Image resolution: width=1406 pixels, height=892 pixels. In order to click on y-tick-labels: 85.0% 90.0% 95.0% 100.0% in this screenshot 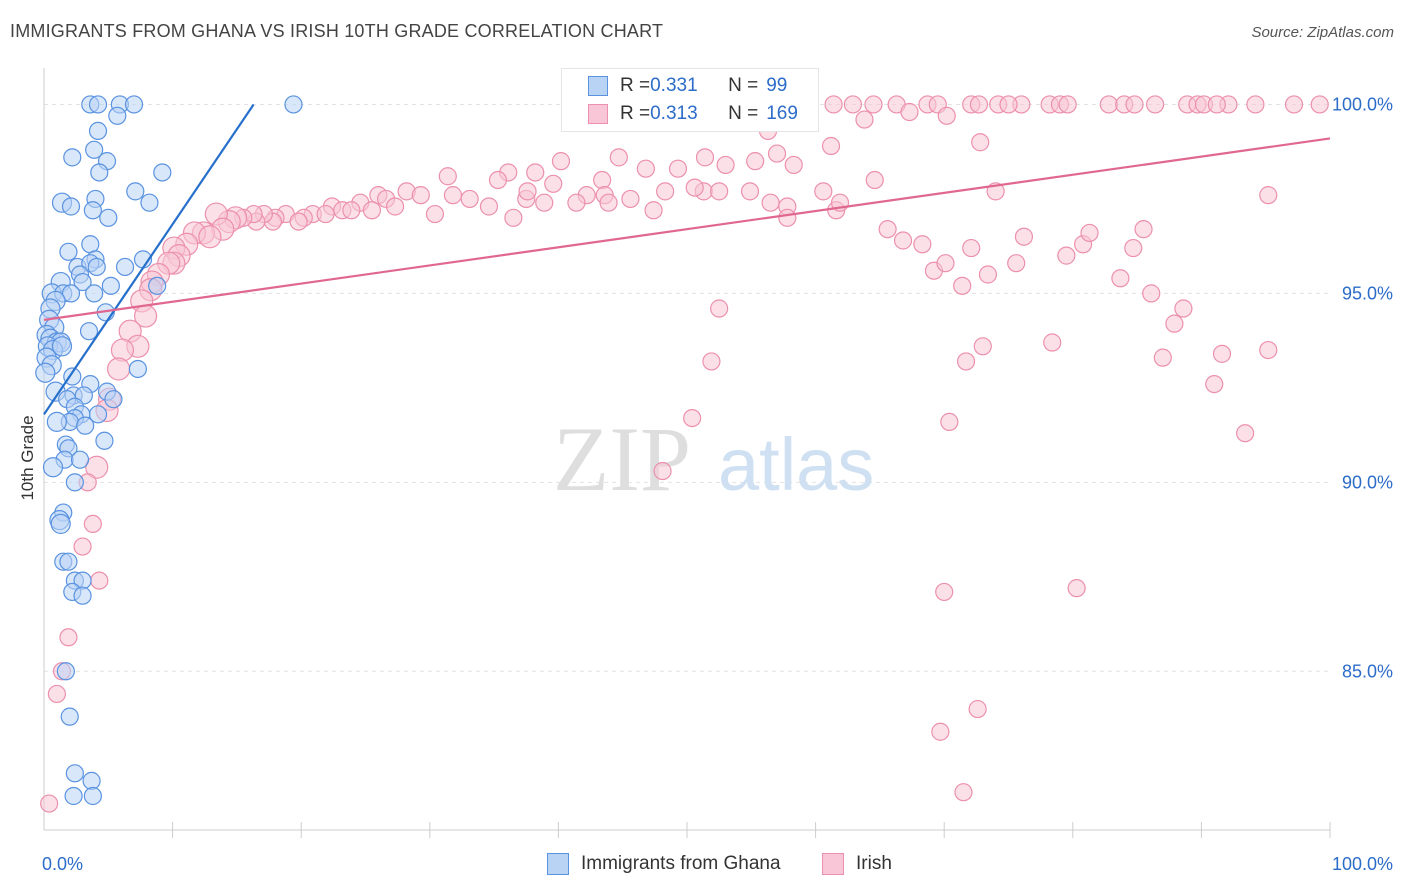, I will do `click(1362, 387)`.